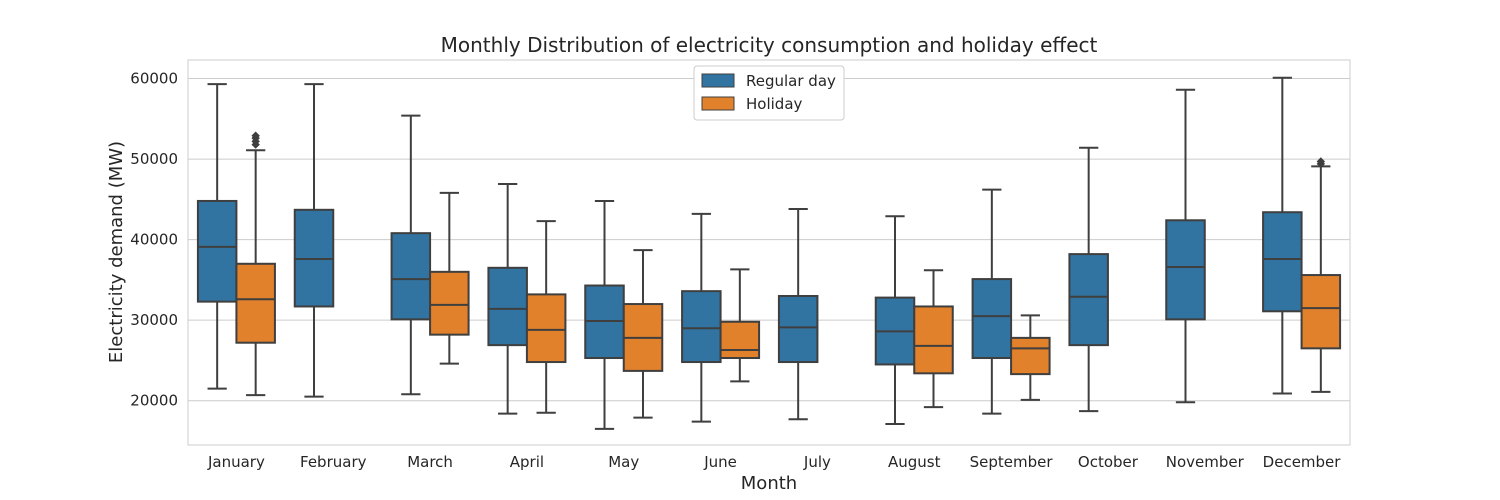  Describe the element at coordinates (116, 252) in the screenshot. I see `y-axis-label: Electricity demand (MW)` at that location.